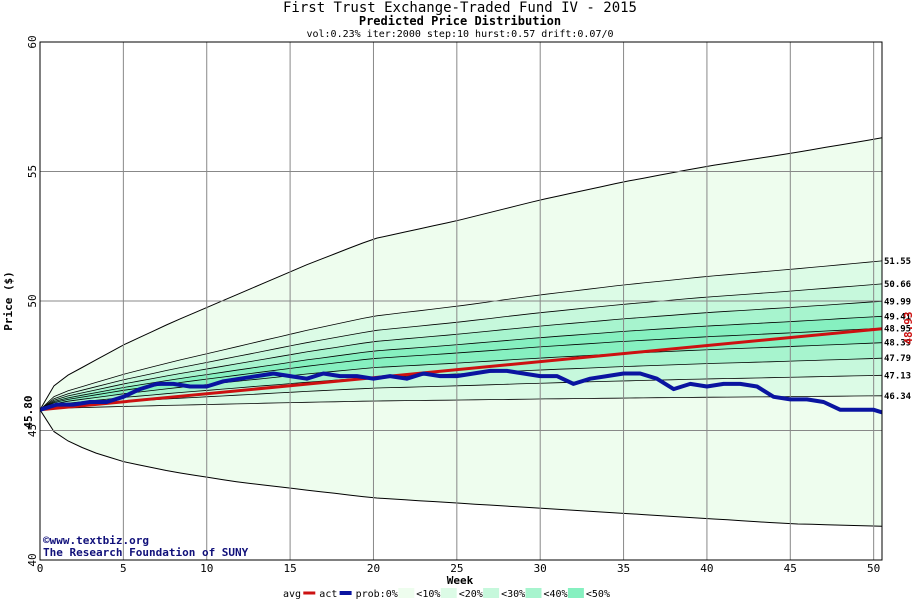 This screenshot has width=920, height=600. I want to click on legend-label-band-4: <40%, so click(556, 594).